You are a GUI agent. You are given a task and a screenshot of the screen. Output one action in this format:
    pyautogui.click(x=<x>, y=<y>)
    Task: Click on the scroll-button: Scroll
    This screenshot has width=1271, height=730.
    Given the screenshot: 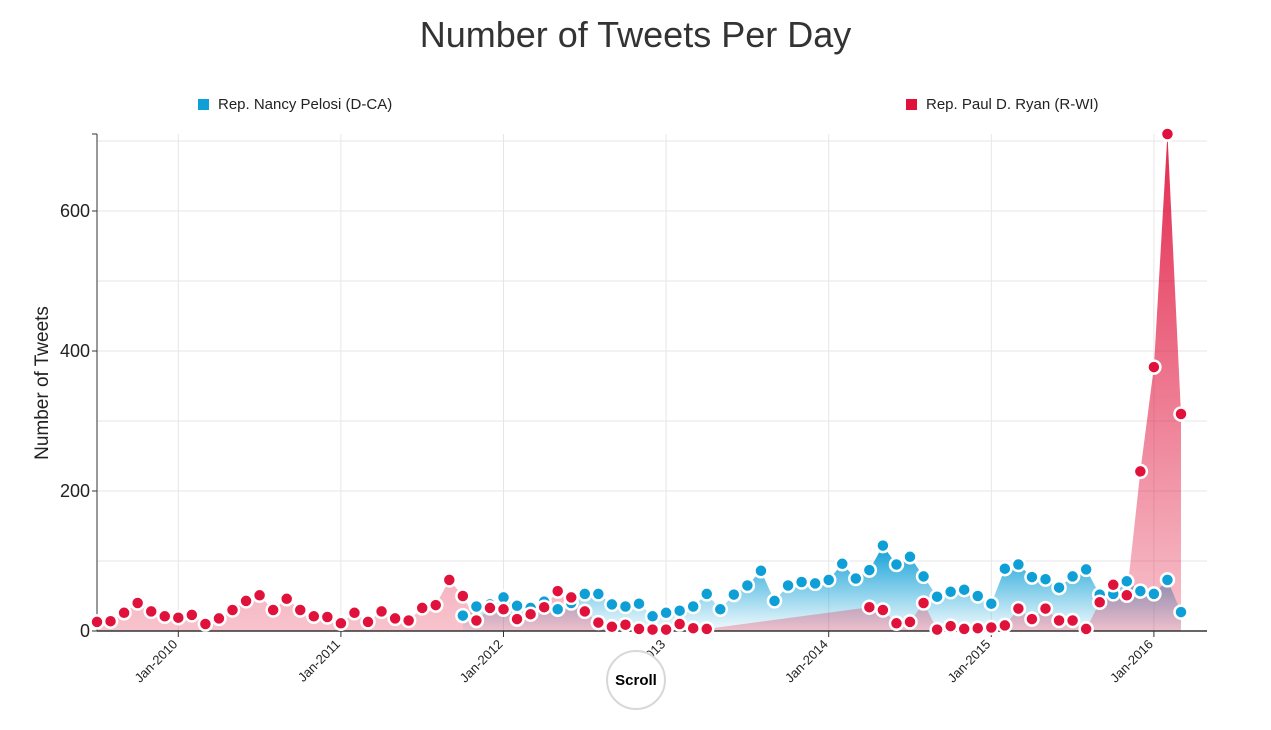 What is the action you would take?
    pyautogui.click(x=636, y=680)
    